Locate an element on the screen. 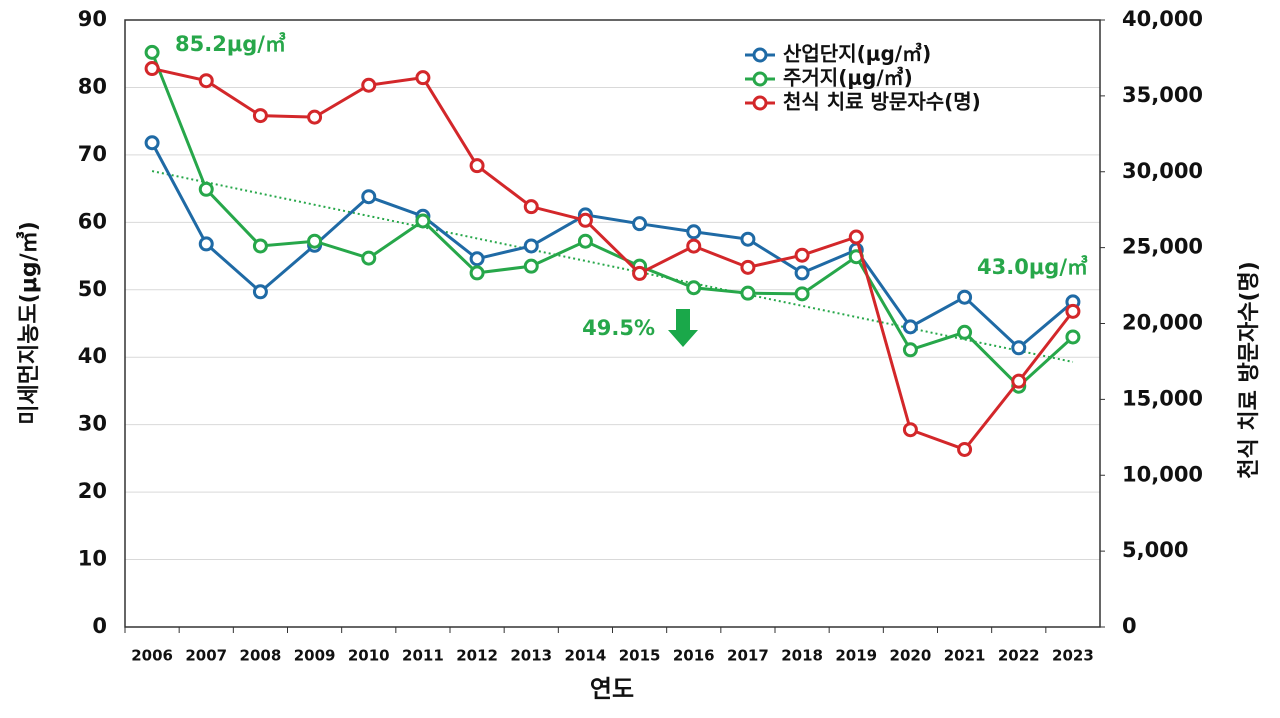 Image resolution: width=1280 pixels, height=718 pixels. annotation: 49.5% is located at coordinates (618, 328).